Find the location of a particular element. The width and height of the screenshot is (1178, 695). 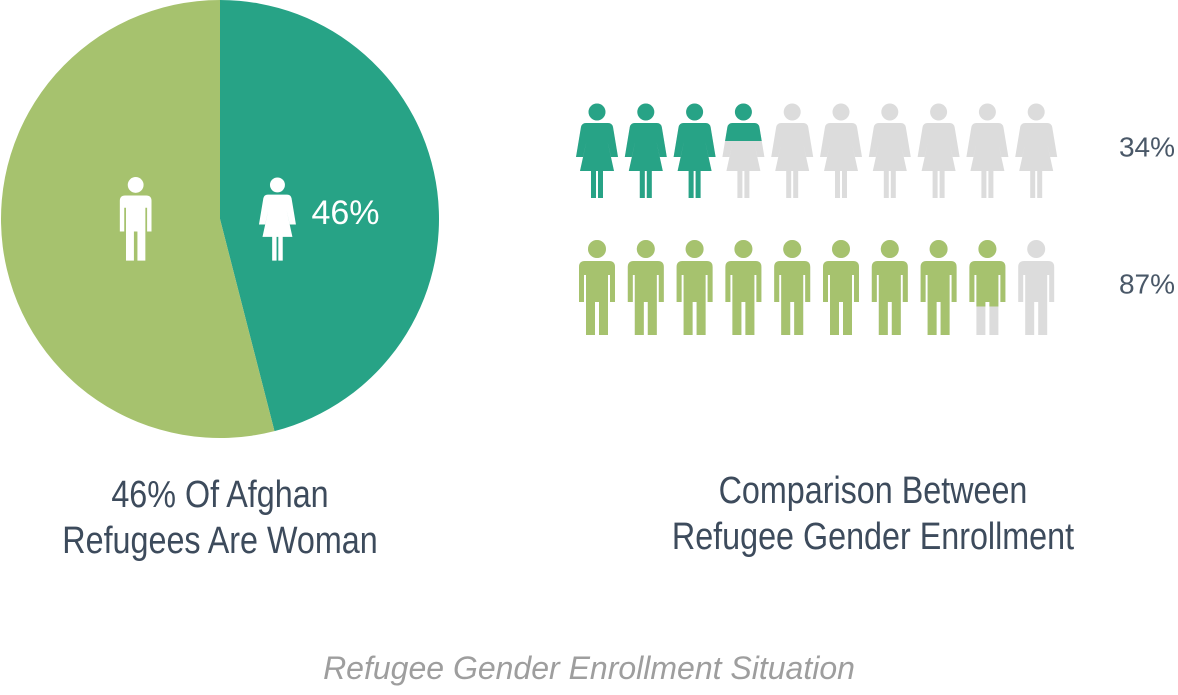

filled-icons is located at coordinates (792, 287).